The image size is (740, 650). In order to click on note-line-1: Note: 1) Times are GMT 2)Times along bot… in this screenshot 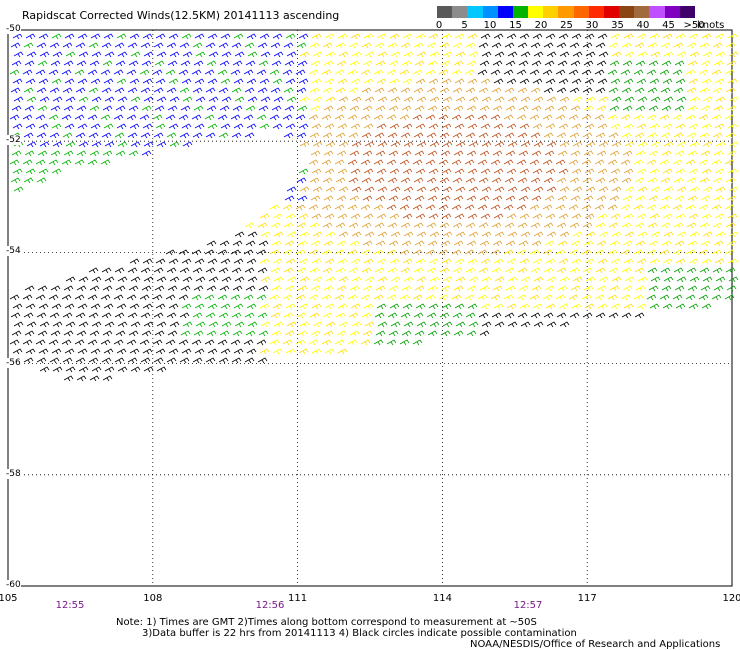, I will do `click(326, 622)`.